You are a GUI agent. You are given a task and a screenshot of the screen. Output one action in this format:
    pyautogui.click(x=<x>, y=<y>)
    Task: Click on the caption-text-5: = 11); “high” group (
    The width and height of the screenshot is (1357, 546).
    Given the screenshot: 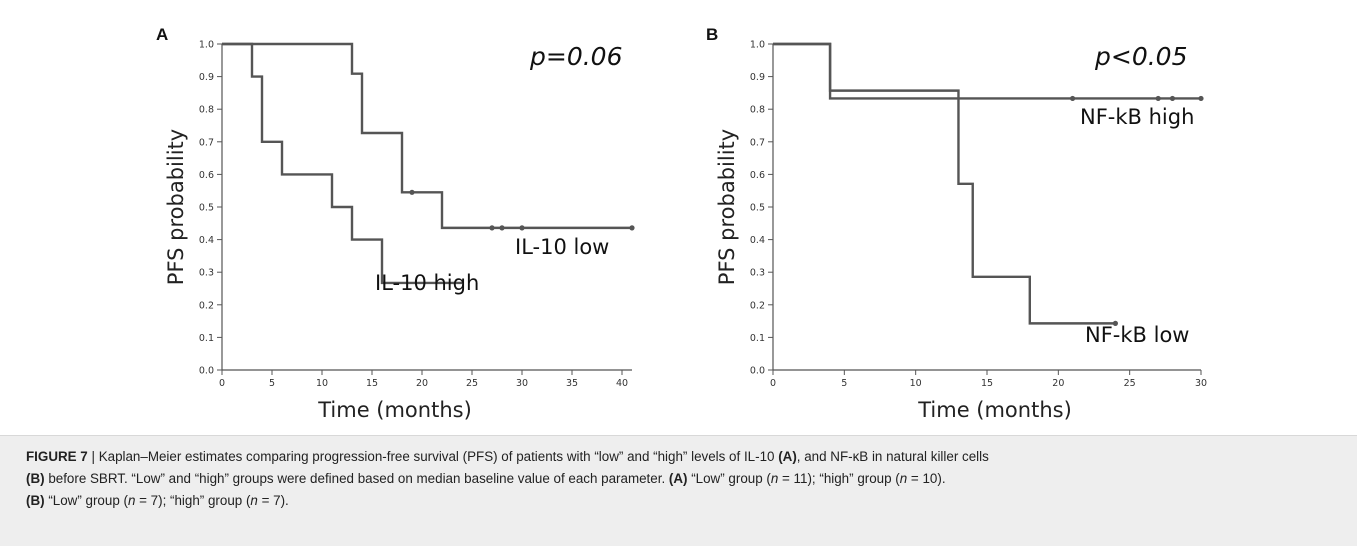 What is the action you would take?
    pyautogui.click(x=839, y=478)
    